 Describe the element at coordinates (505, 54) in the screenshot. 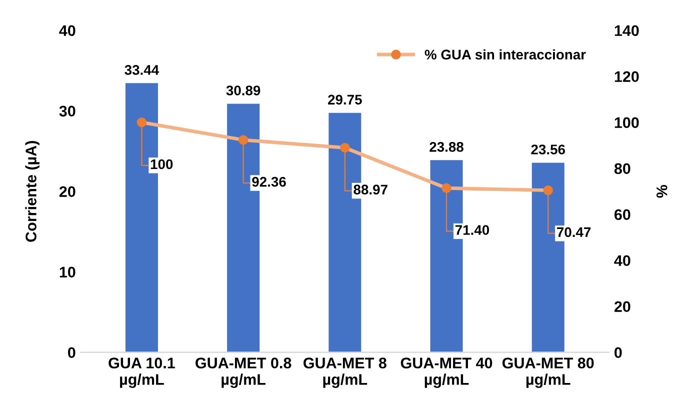

I see `legend-label: % GUA sin interaccionar` at that location.